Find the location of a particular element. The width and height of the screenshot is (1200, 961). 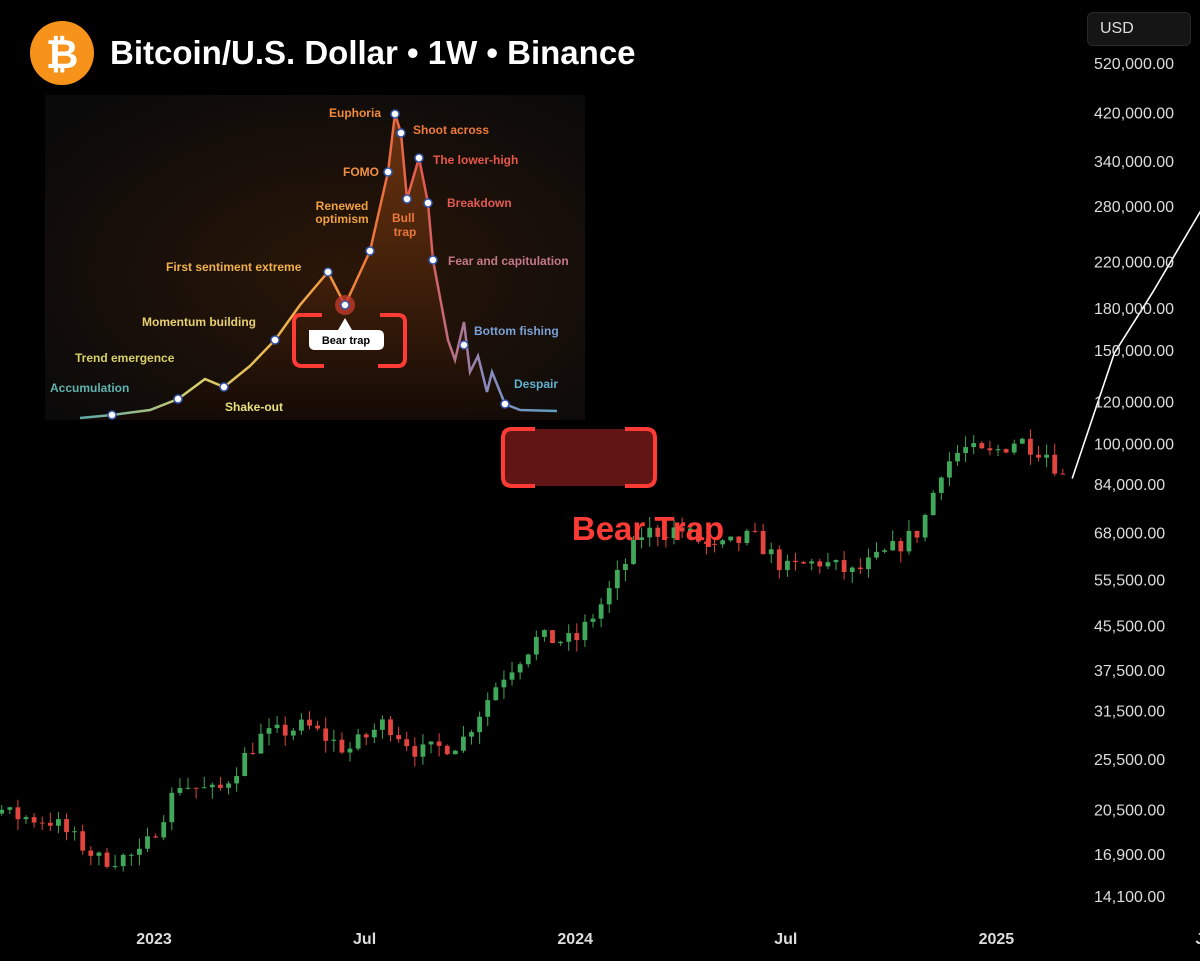

price-tick-label: 84,000.00 is located at coordinates (1129, 485).